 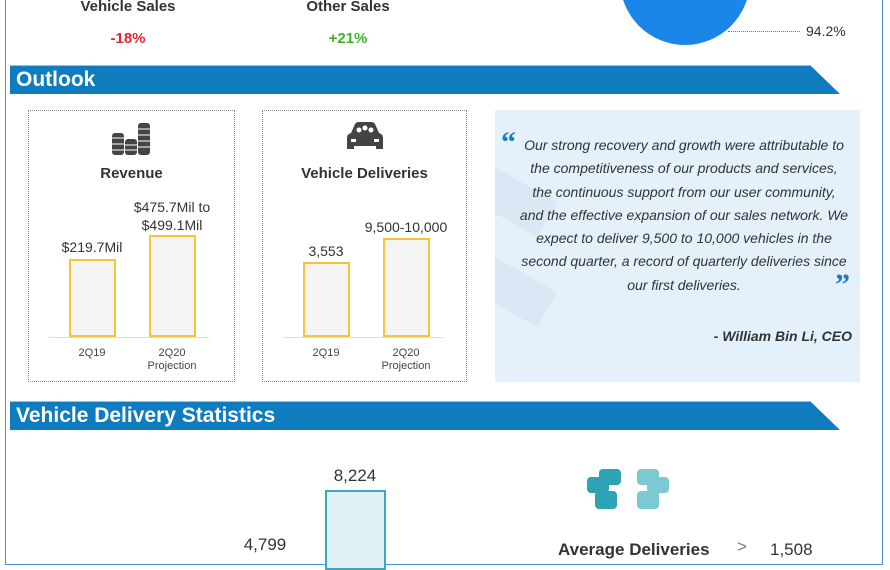 What do you see at coordinates (326, 353) in the screenshot?
I see `deliveries-xlabel-2q19: 2Q19` at bounding box center [326, 353].